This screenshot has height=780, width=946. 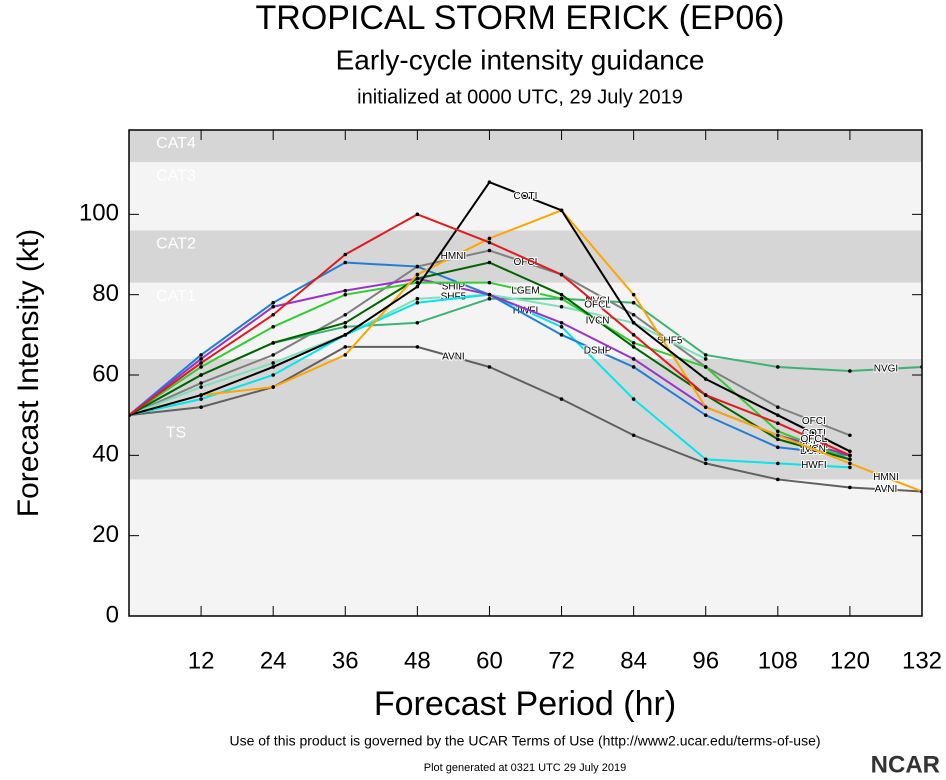 What do you see at coordinates (105, 293) in the screenshot?
I see `y-tick-label: 80` at bounding box center [105, 293].